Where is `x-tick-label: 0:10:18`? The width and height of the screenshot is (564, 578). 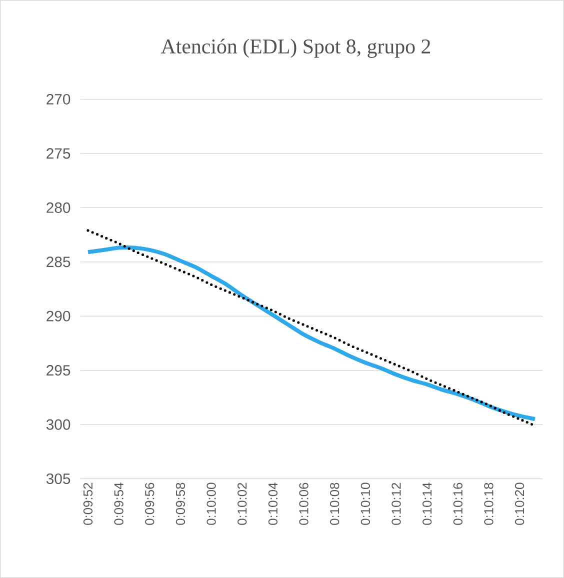
x-tick-label: 0:10:18 is located at coordinates (489, 503).